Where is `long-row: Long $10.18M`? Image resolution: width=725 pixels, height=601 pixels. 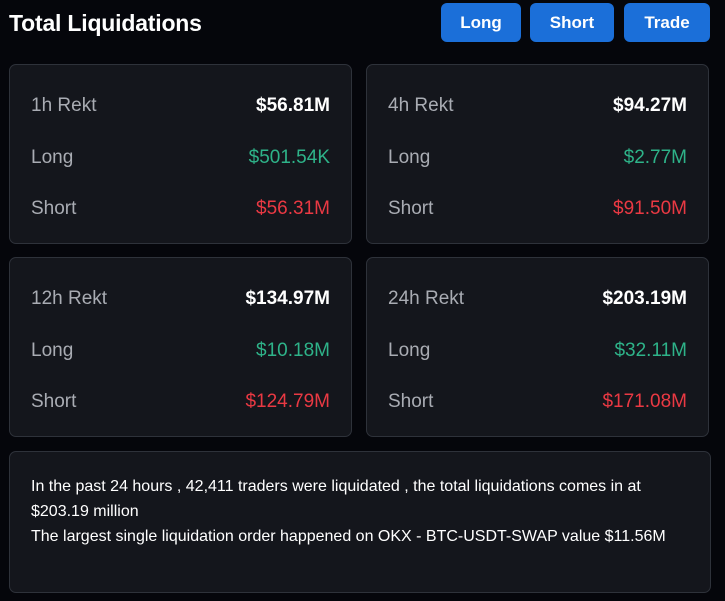
long-row: Long $10.18M is located at coordinates (180, 351).